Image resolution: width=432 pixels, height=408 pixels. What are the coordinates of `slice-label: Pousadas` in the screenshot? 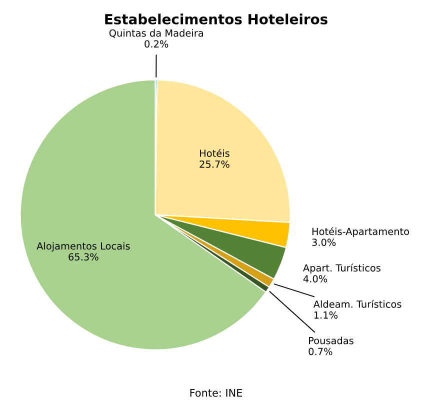 It's located at (331, 340).